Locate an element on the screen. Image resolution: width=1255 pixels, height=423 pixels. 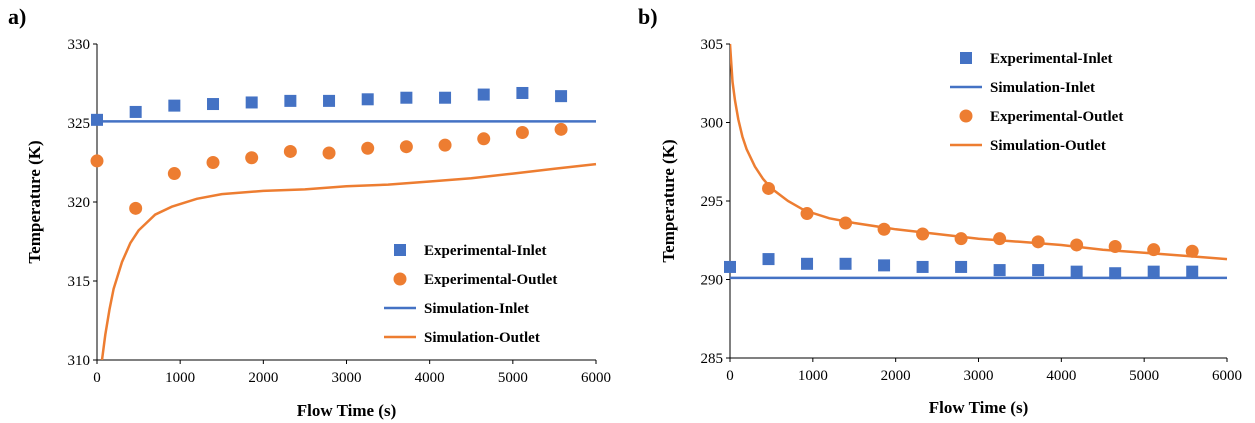
y-tick-label: 305 is located at coordinates (712, 45).